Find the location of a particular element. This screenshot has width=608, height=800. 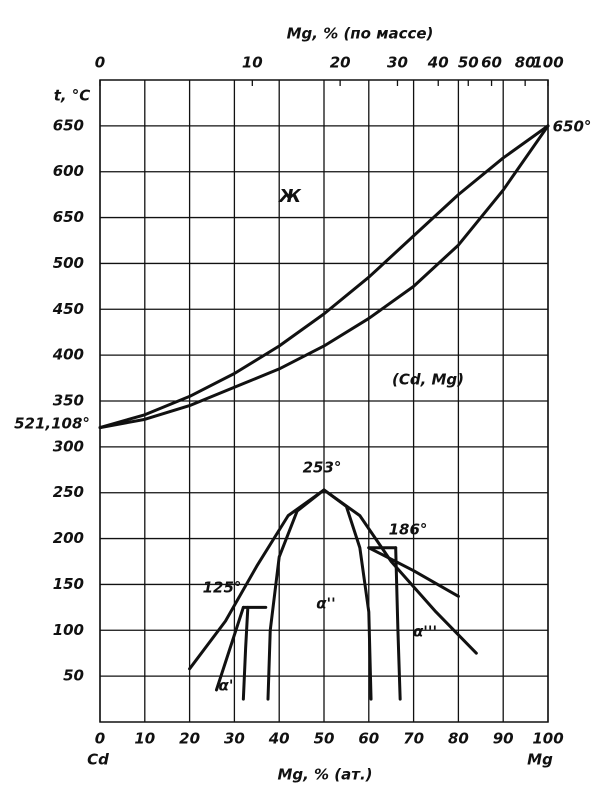

annotation: 125° is located at coordinates (222, 588).